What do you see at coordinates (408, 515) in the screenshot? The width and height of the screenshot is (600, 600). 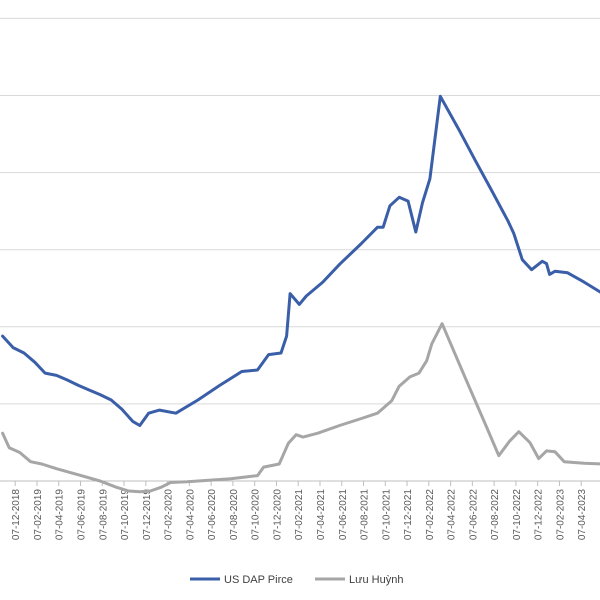 I see `x-tick-label: 07-12-2021` at bounding box center [408, 515].